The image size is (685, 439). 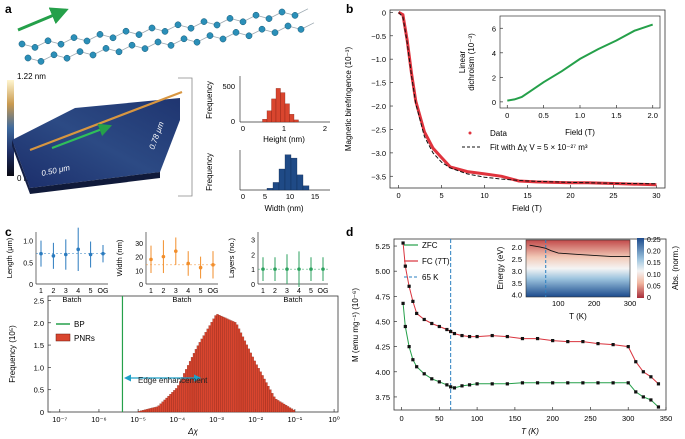 What do you see at coordinates (243, 196) in the screenshot?
I see `hist-width-xtick-0: 0` at bounding box center [243, 196].